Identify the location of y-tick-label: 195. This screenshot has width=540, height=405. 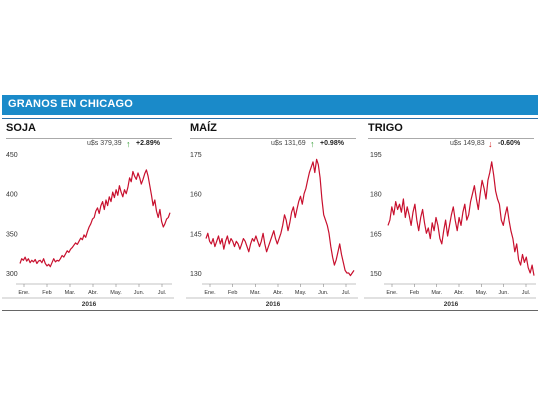
(376, 155).